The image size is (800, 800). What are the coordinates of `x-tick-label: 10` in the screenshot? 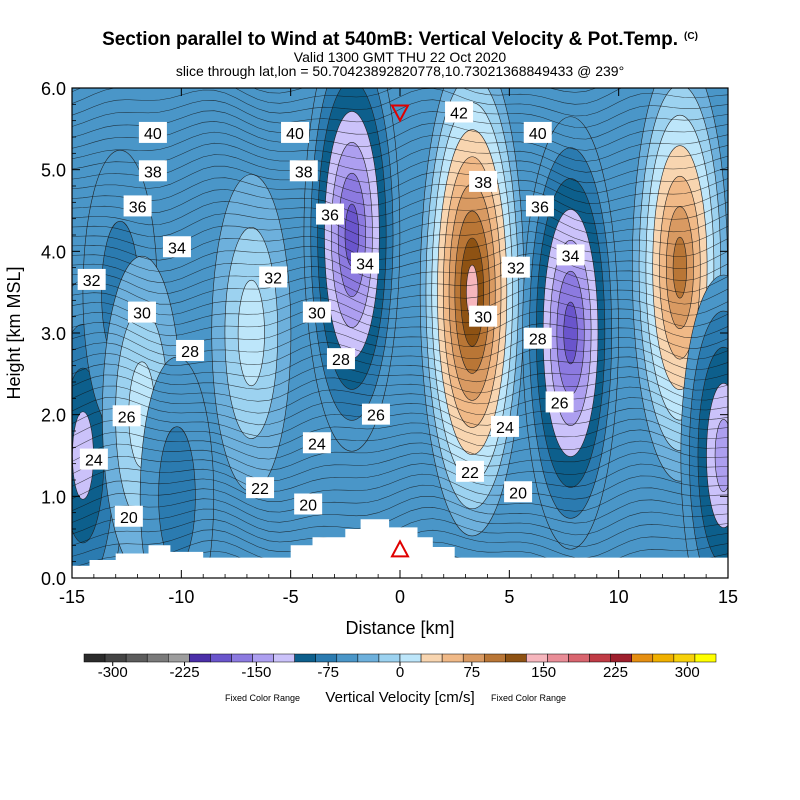 It's located at (619, 597).